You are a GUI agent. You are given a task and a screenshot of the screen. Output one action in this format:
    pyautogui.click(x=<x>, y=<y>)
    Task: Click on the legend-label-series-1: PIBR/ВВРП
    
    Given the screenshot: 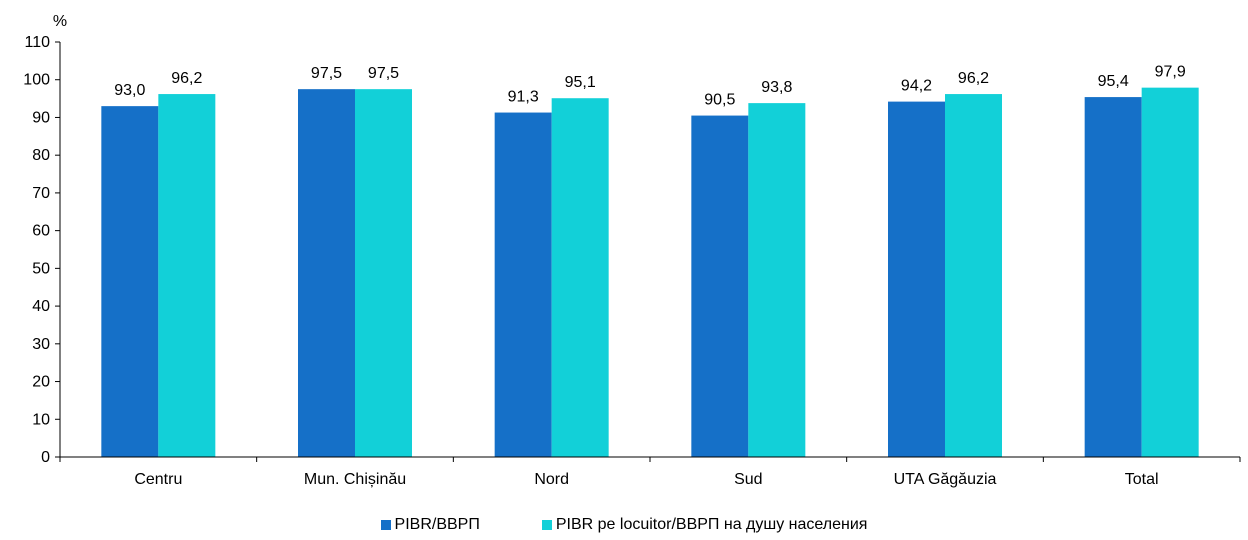 What is the action you would take?
    pyautogui.click(x=437, y=524)
    